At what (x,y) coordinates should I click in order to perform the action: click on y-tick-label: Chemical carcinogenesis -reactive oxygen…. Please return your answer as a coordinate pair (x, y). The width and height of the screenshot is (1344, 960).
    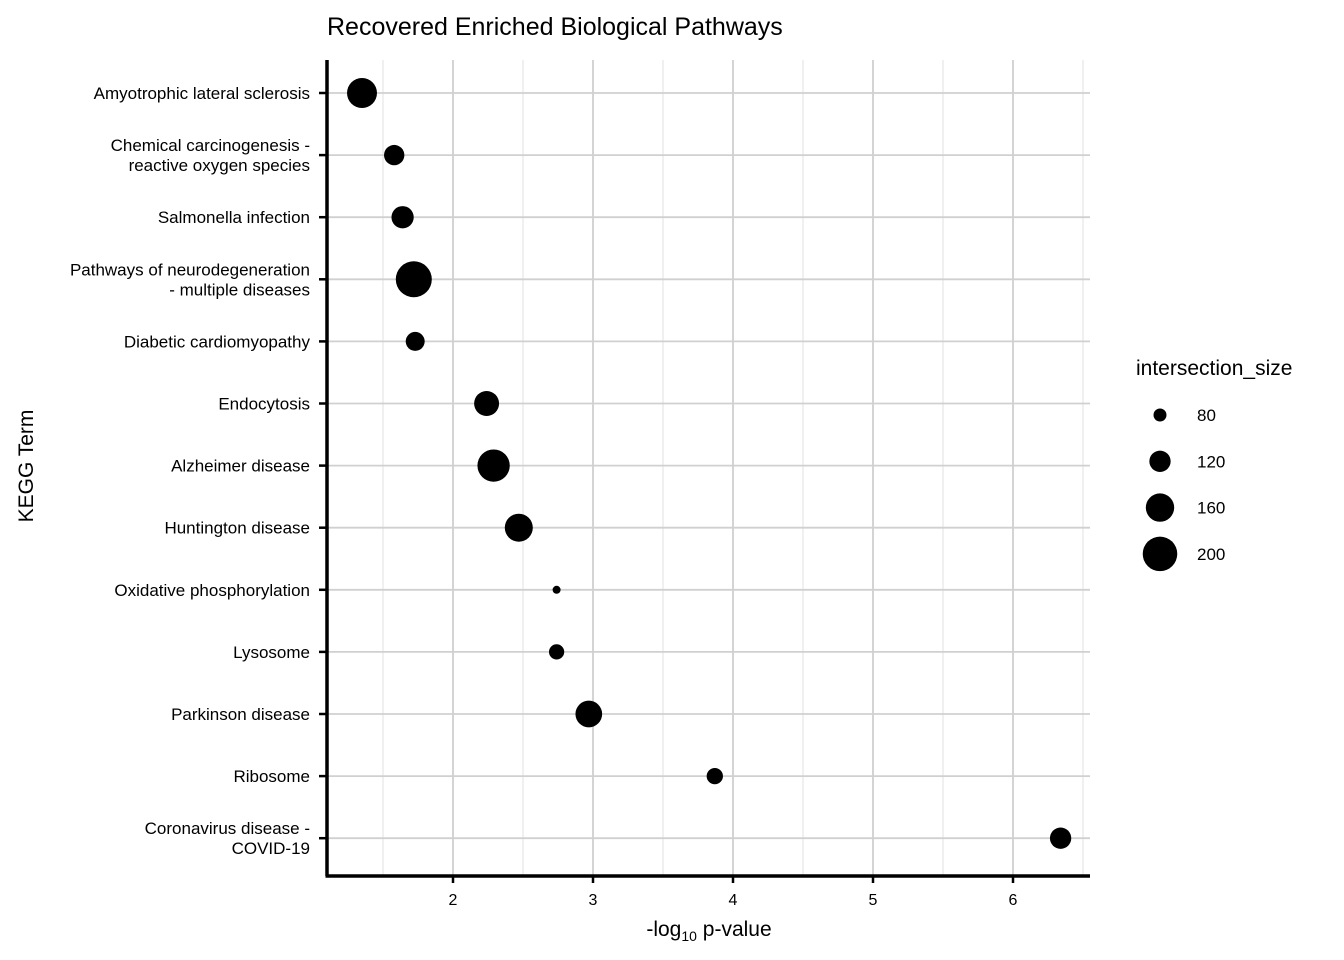
    Looking at the image, I should click on (210, 155).